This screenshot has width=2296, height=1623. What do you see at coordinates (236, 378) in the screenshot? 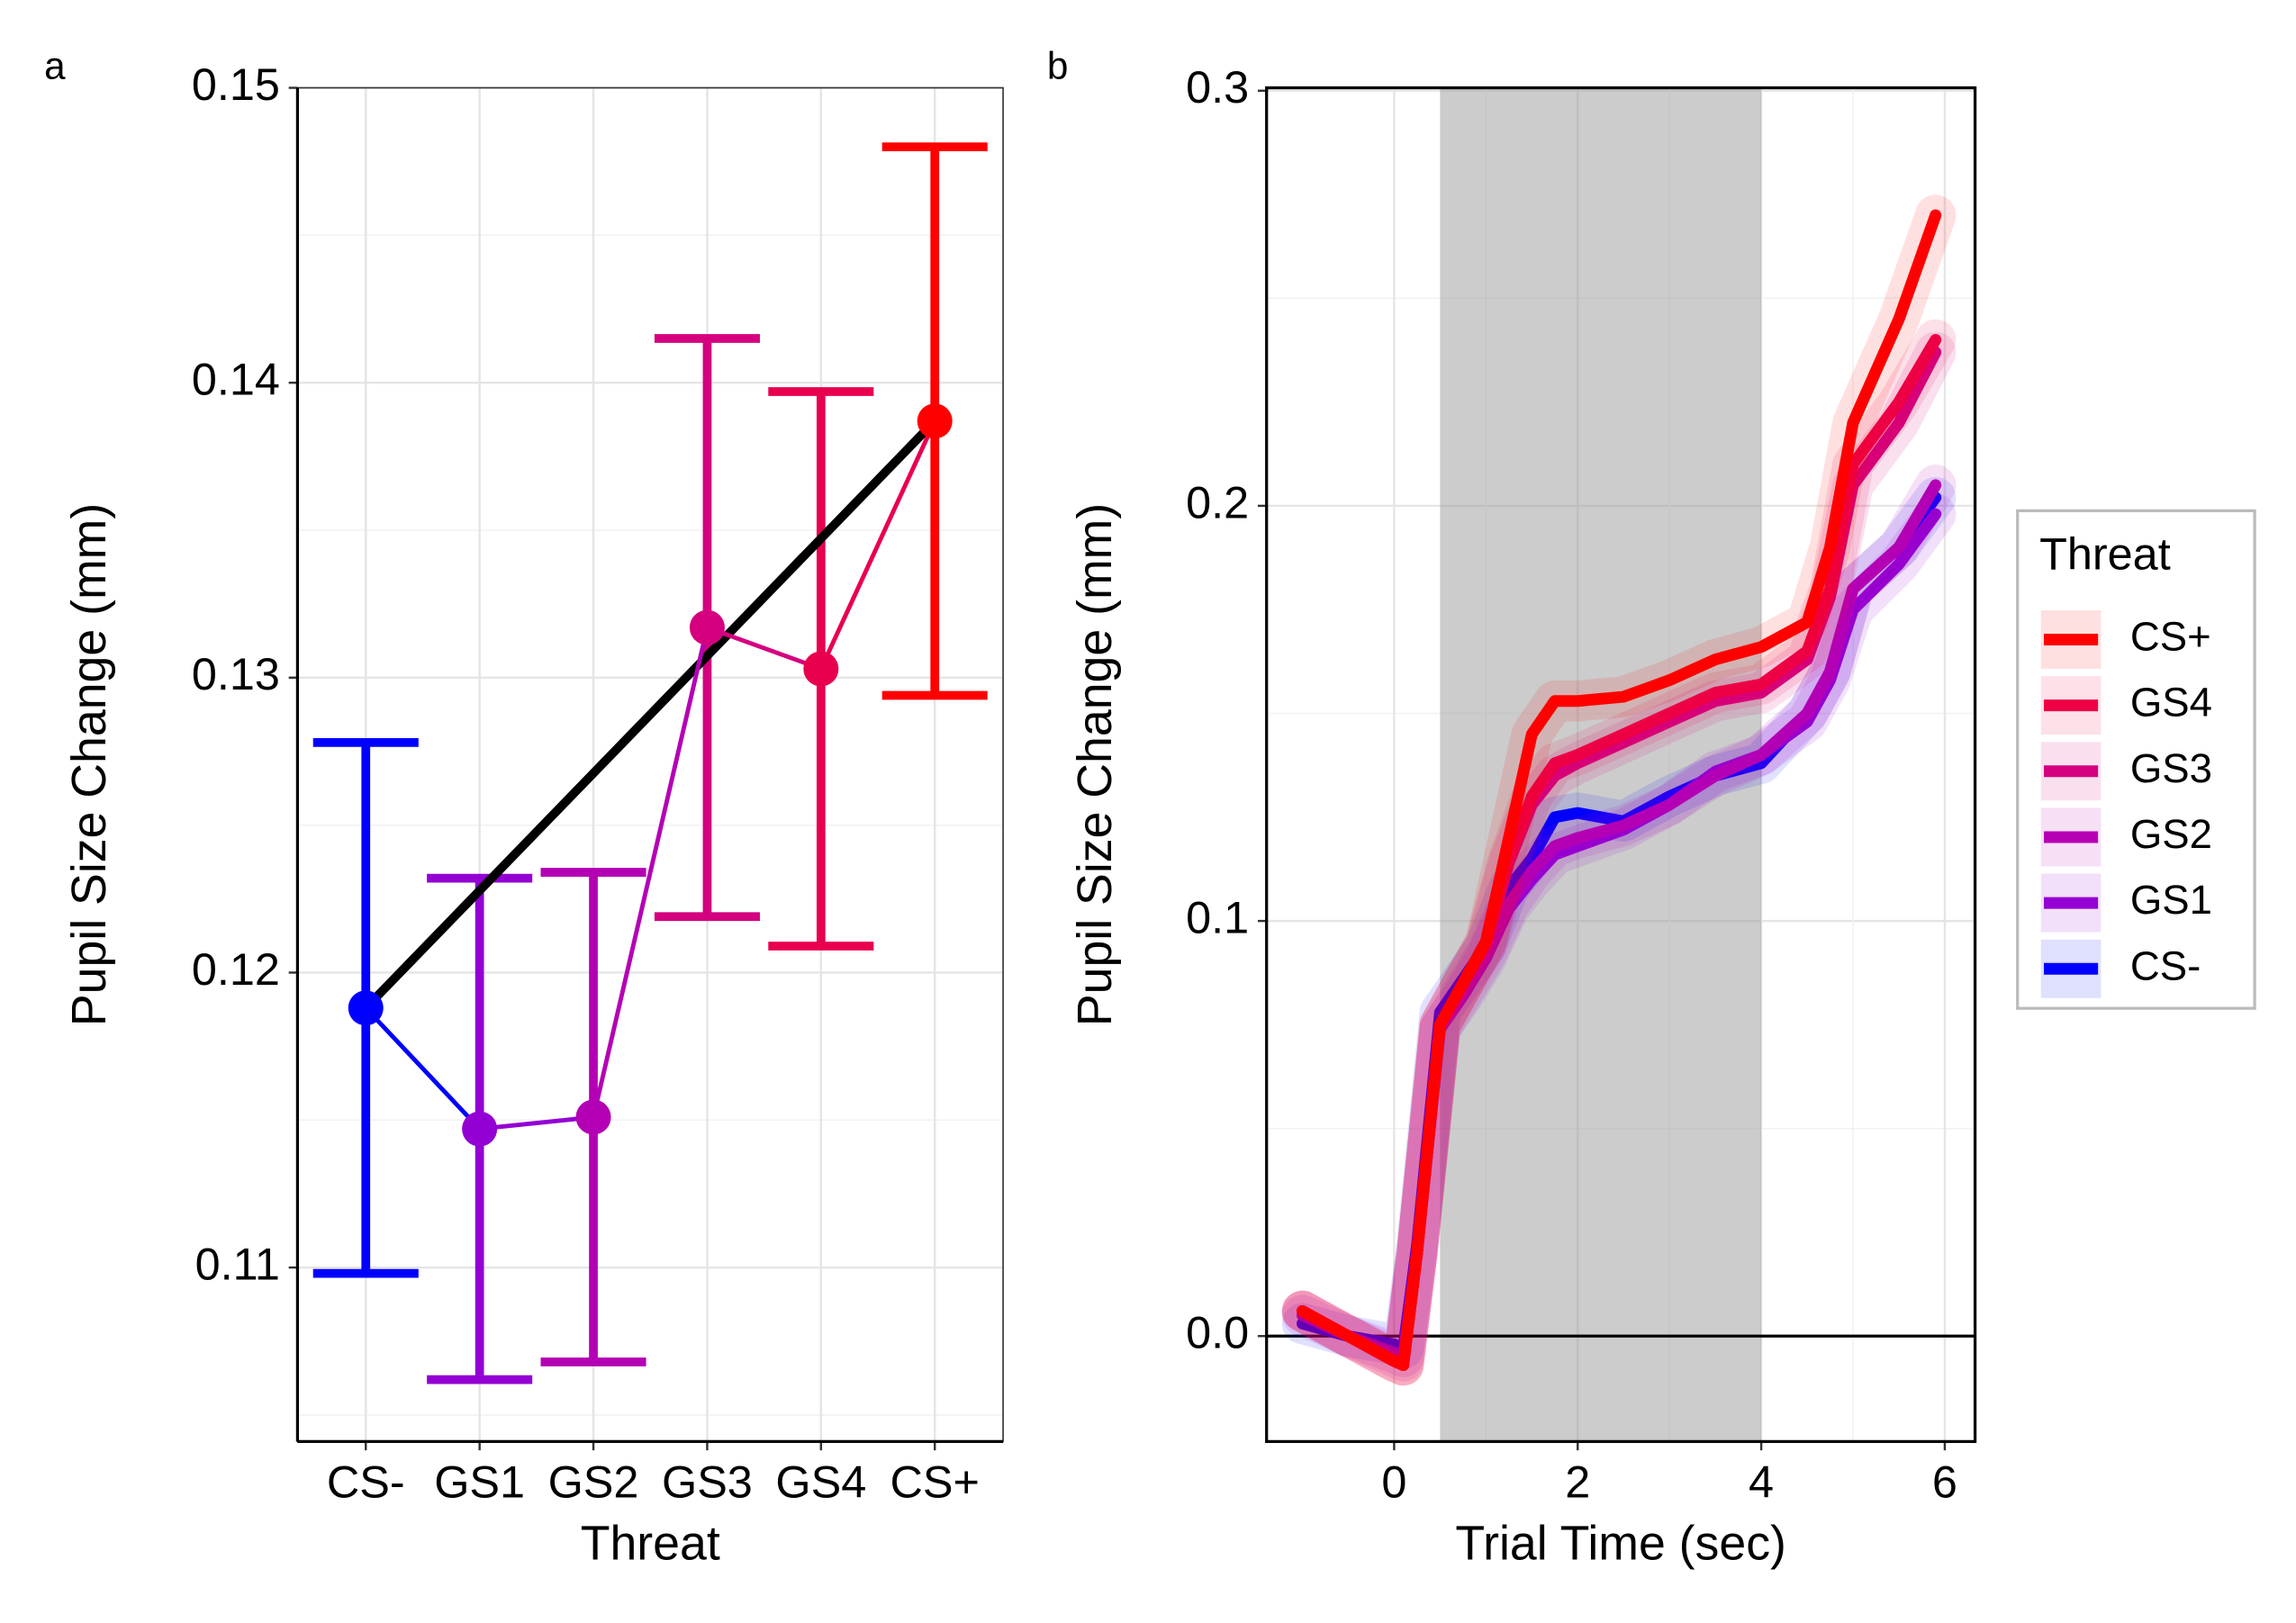
I see `y-tick-label: 0.14` at bounding box center [236, 378].